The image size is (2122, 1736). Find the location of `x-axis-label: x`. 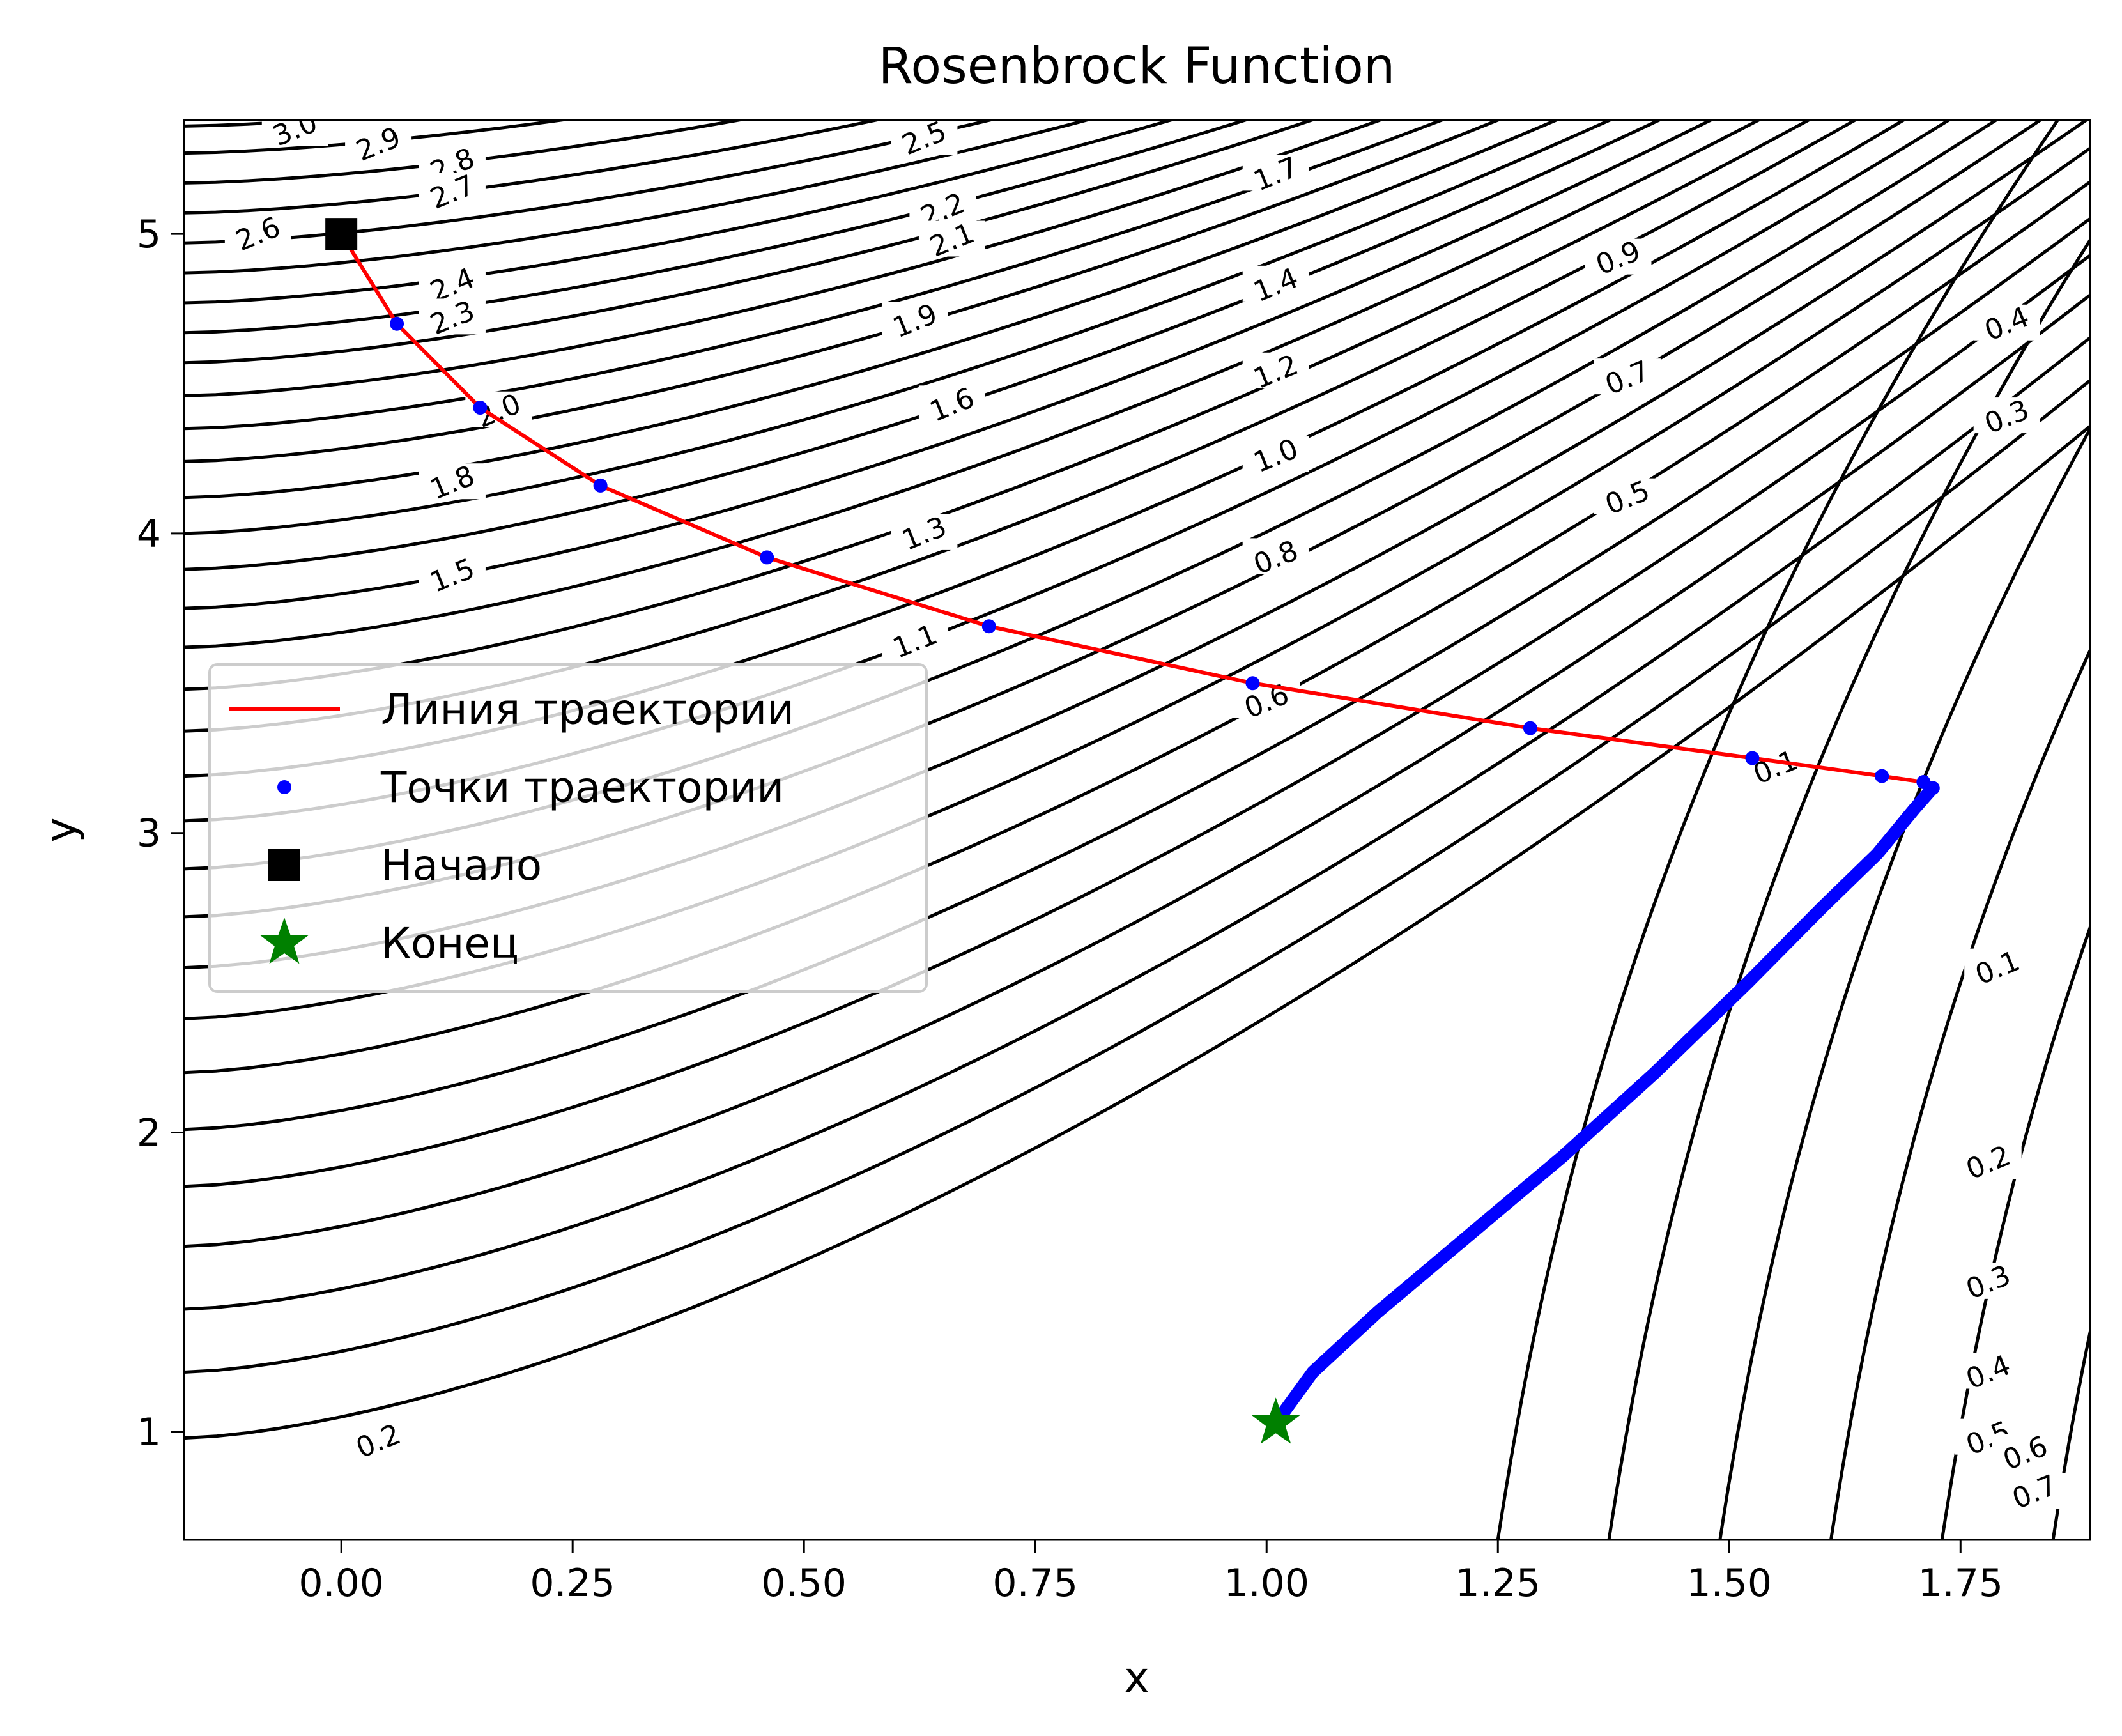

x-axis-label: x is located at coordinates (1136, 1677).